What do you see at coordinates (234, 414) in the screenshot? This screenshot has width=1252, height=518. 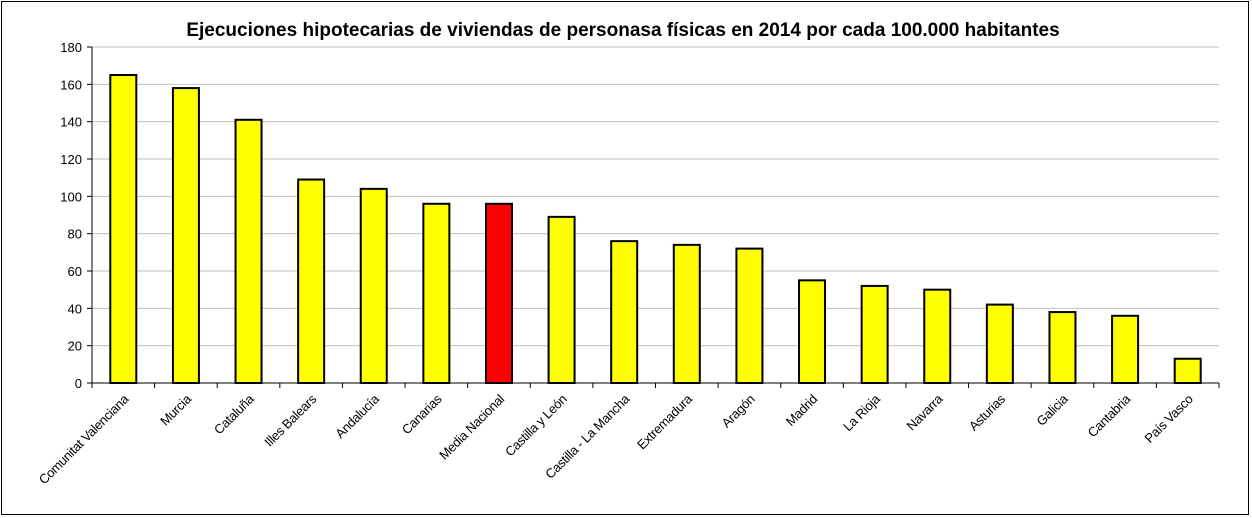 I see `x-tick-label: Cataluña` at bounding box center [234, 414].